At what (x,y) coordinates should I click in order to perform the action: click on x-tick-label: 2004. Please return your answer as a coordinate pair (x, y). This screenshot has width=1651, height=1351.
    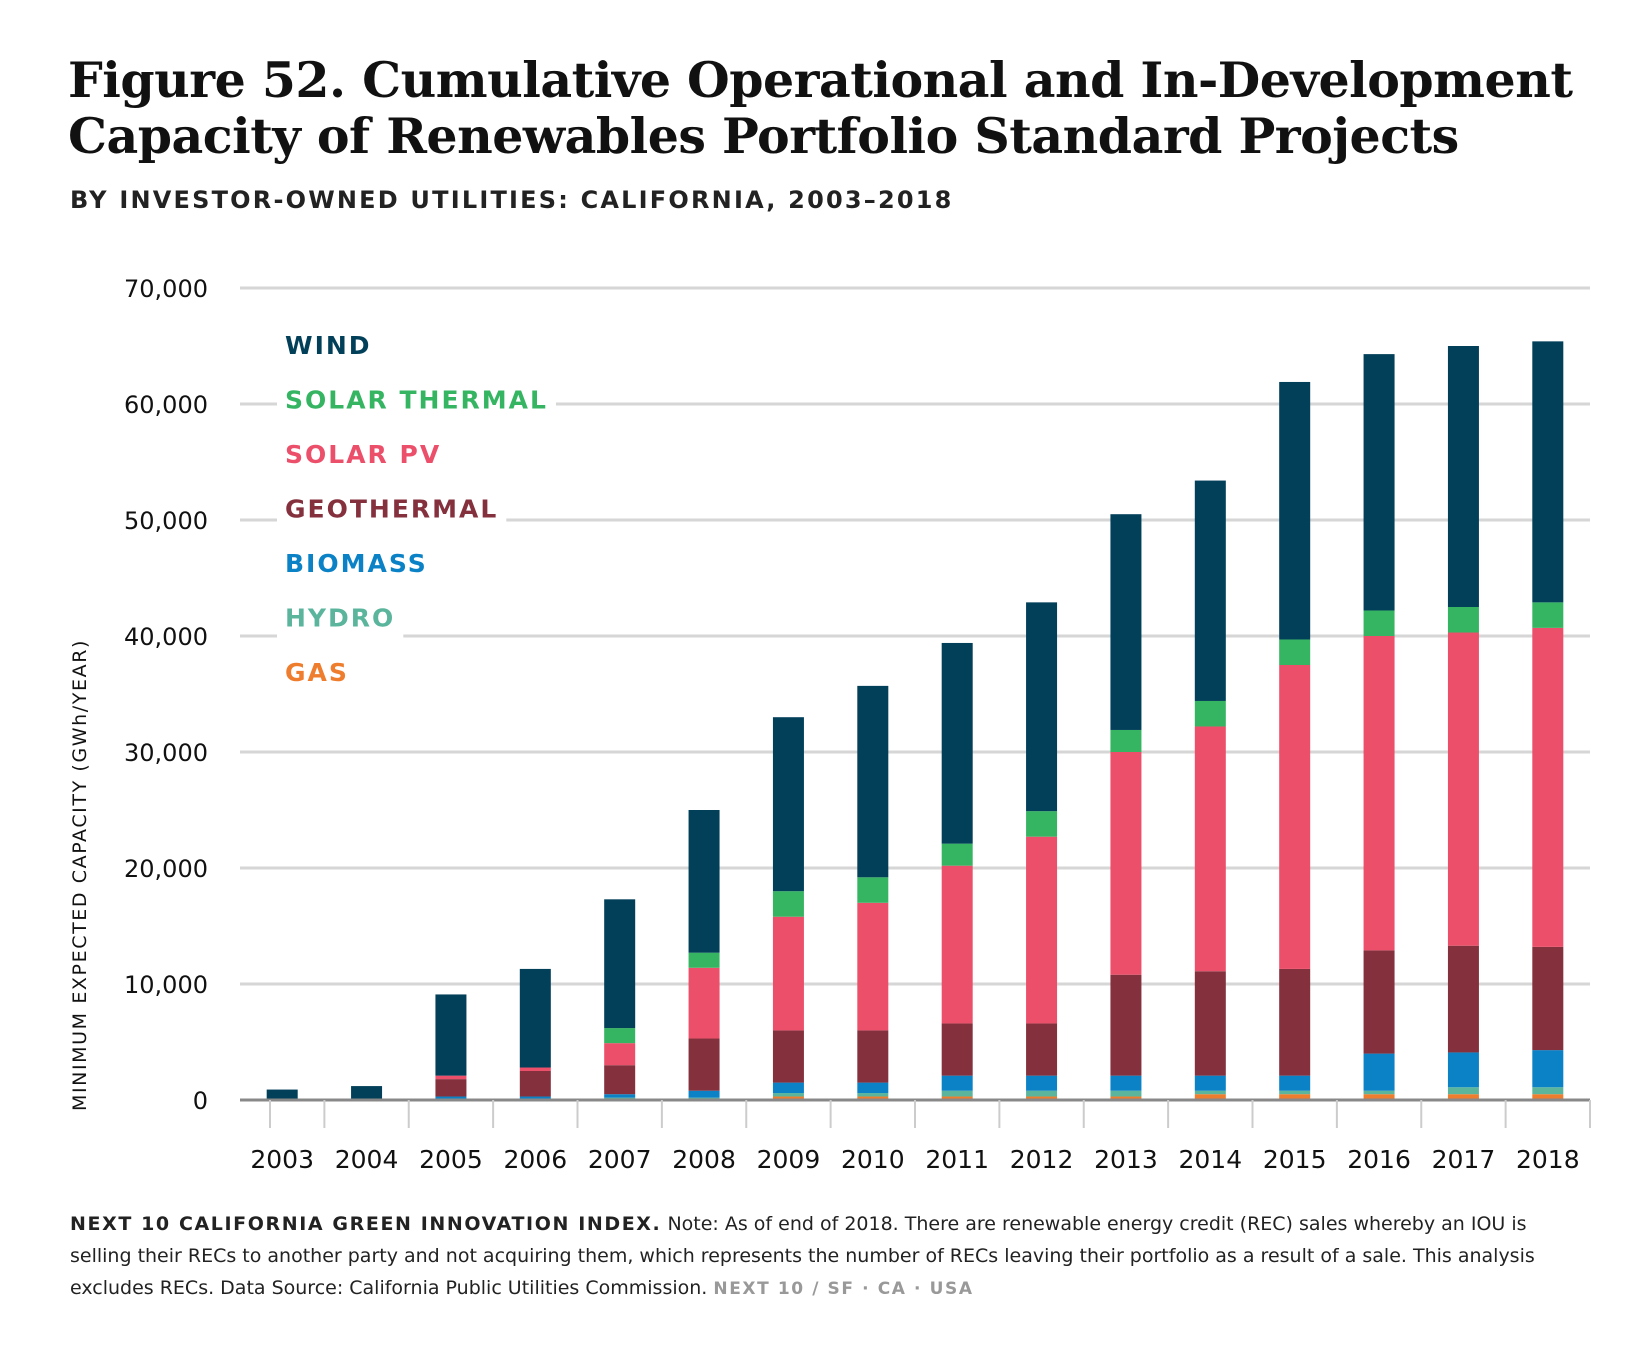
    Looking at the image, I should click on (367, 1159).